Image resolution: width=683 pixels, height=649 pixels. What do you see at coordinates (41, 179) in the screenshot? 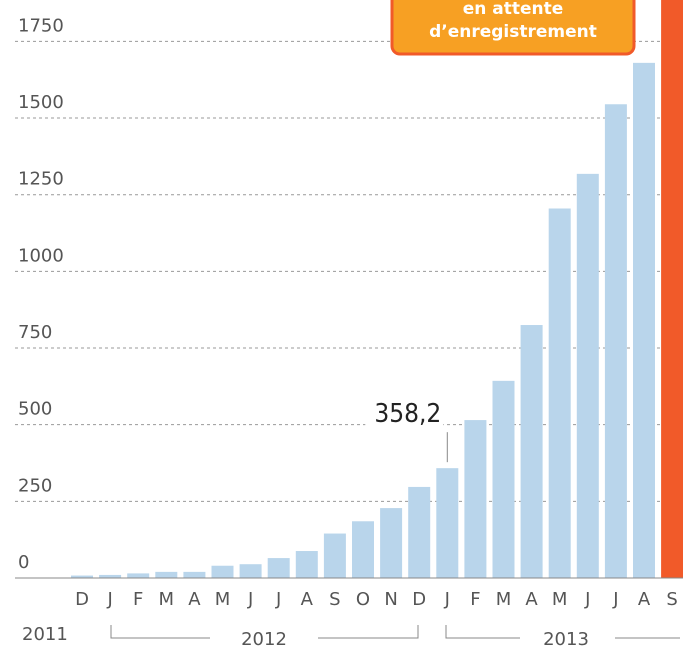
I see `y-tick-label: 1250` at bounding box center [41, 179].